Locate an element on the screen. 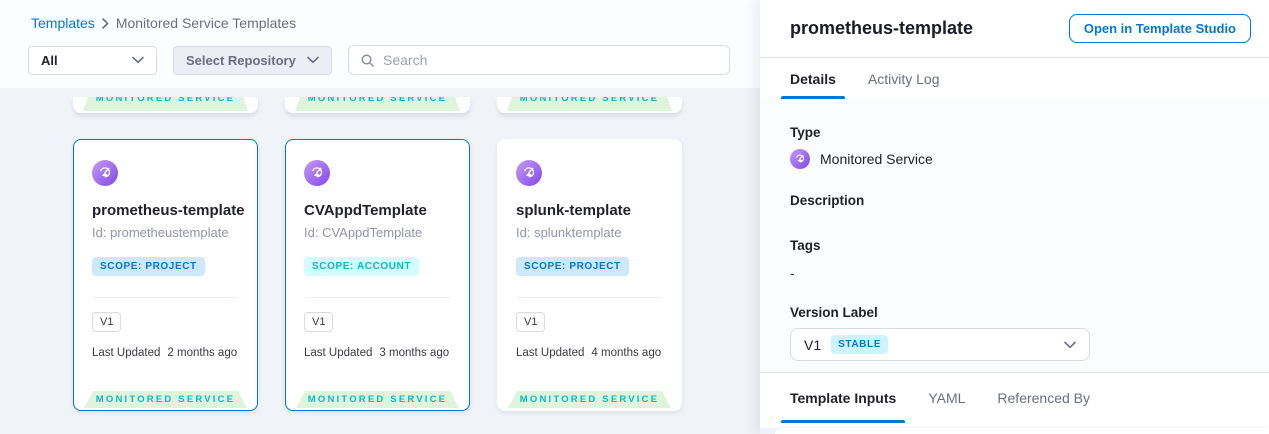 The width and height of the screenshot is (1269, 434). type-label: Type is located at coordinates (805, 132).